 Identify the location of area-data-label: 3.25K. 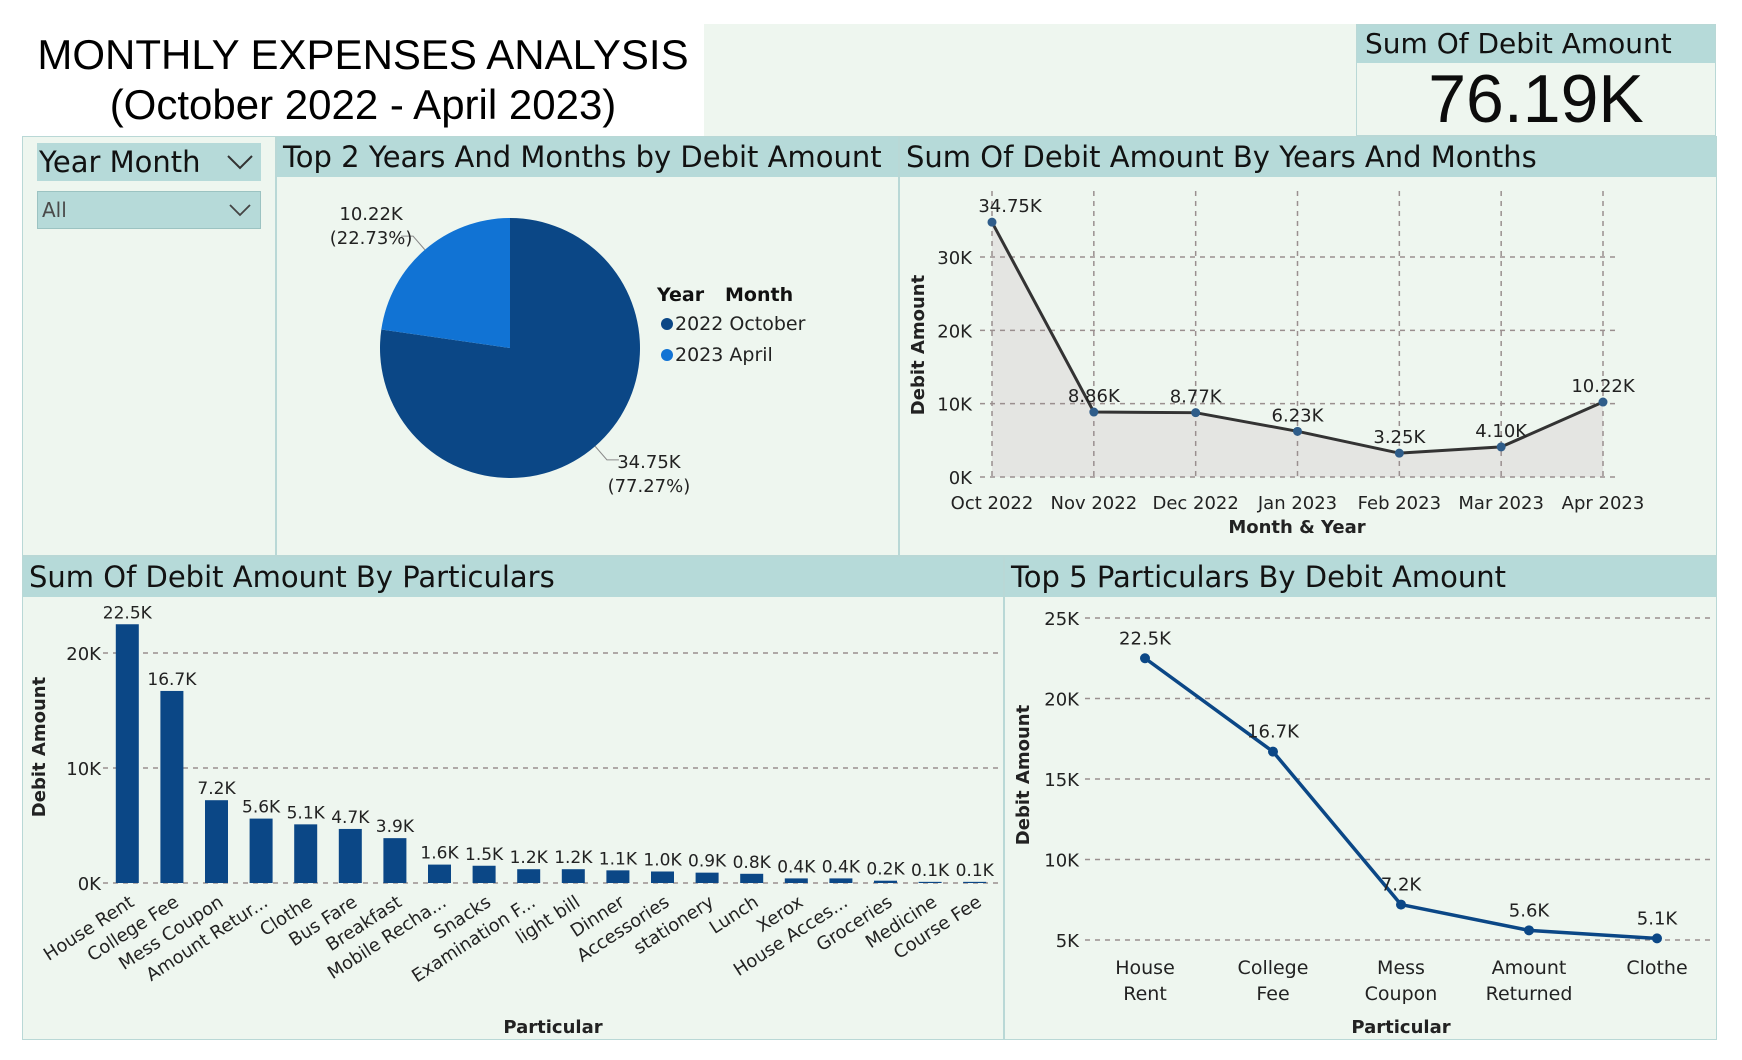
(1399, 437).